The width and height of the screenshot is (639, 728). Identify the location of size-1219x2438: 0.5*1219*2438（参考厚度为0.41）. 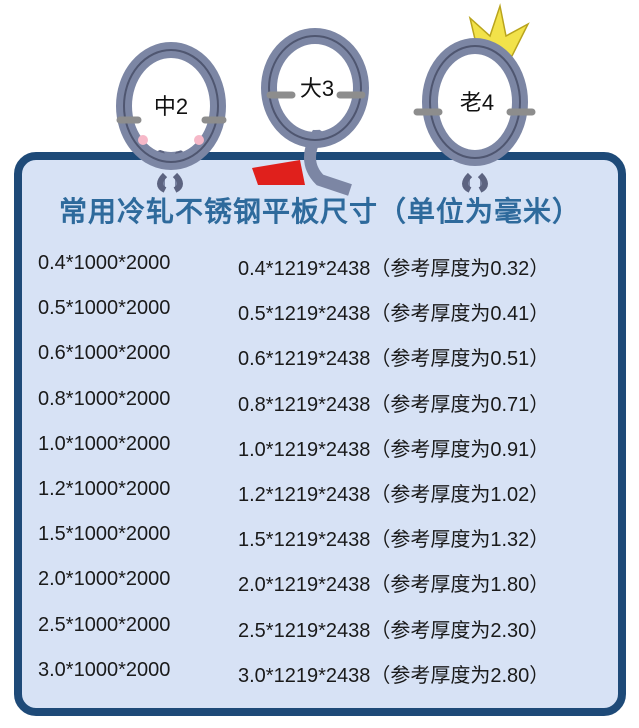
(394, 314).